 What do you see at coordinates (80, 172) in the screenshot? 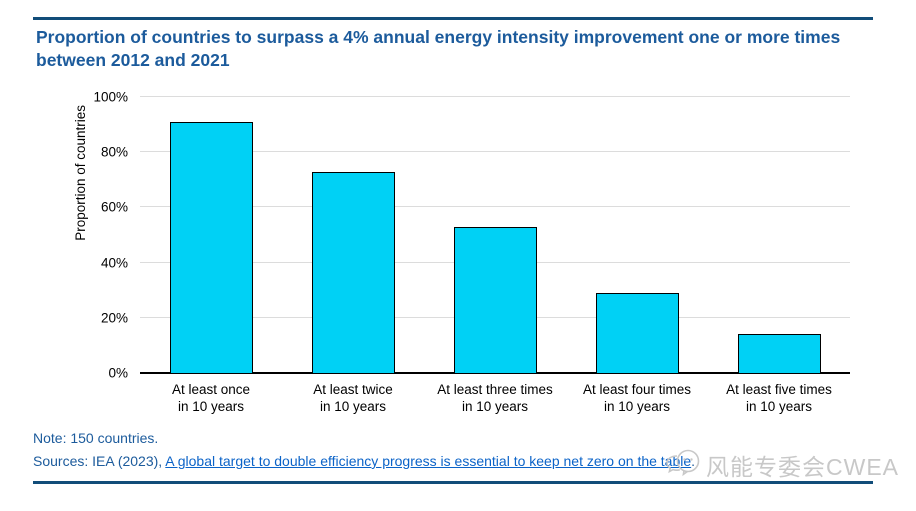
I see `y-axis-label: Proportion of countries` at bounding box center [80, 172].